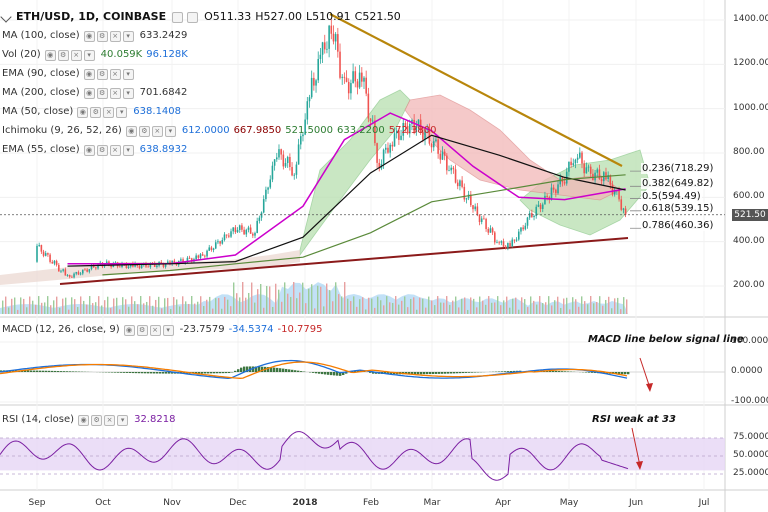 This screenshot has width=768, height=512. I want to click on indicator-row: MA (100, close) ◉ ⚙ × ▾ 633.2429, so click(94, 36).